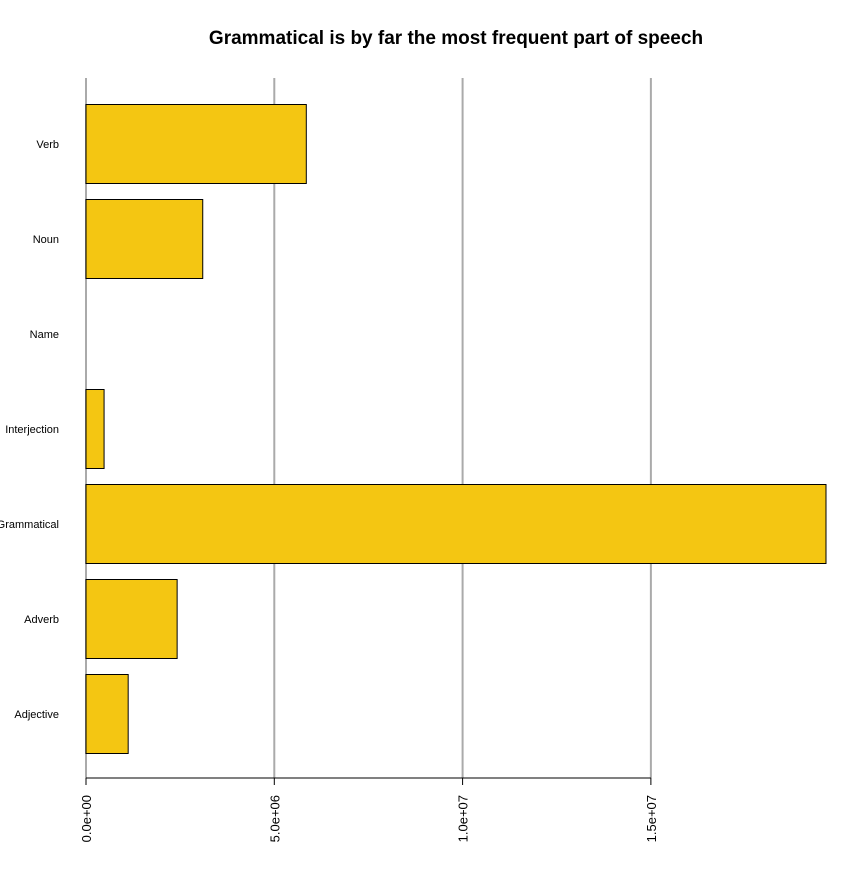 Image resolution: width=866 pixels, height=877 pixels. Describe the element at coordinates (47, 145) in the screenshot. I see `category-label-verb: Verb` at that location.